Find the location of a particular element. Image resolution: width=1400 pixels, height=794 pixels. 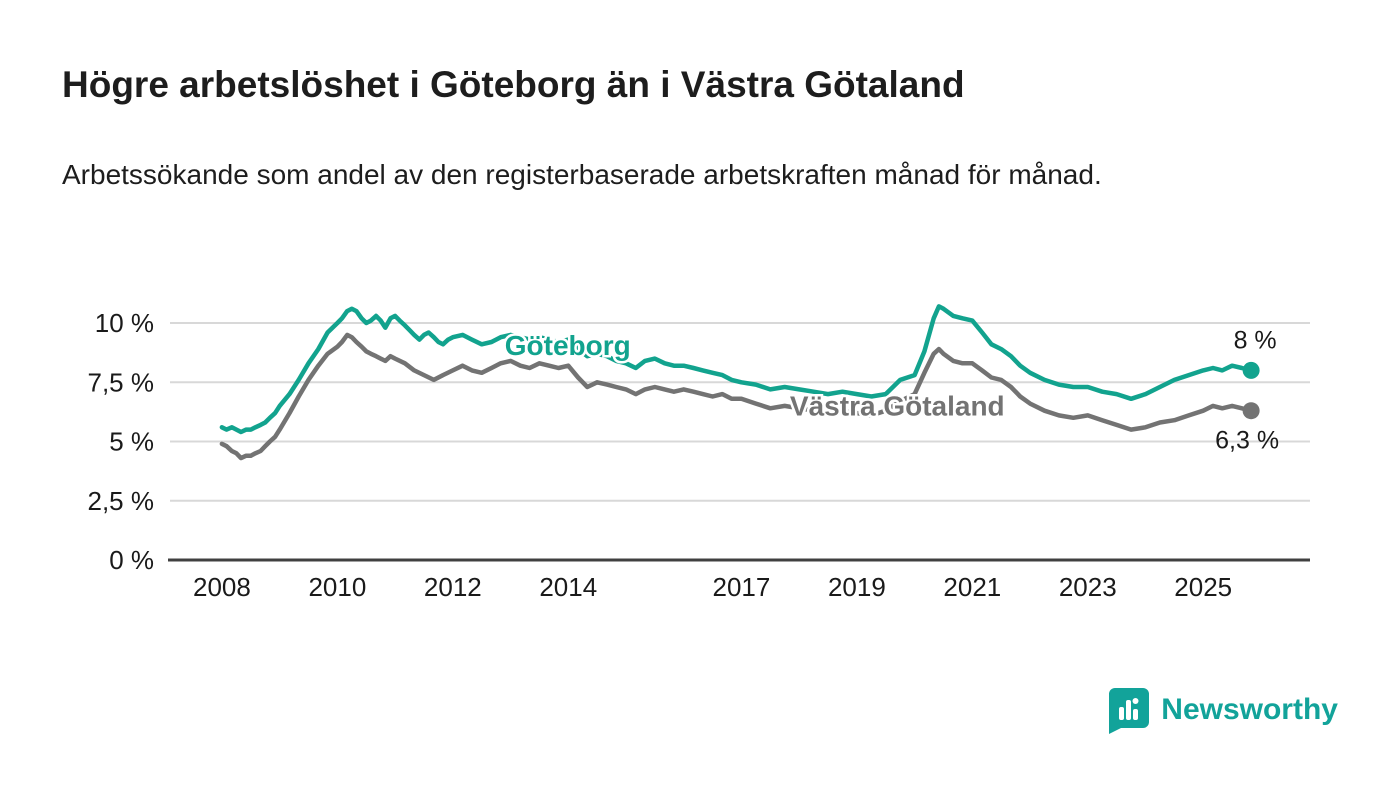

y-tick-label: 5 % is located at coordinates (131, 442).